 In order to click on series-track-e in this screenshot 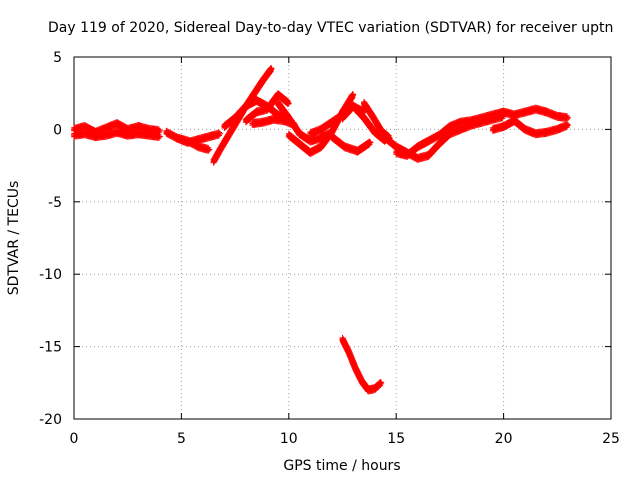, I will do `click(242, 115)`.